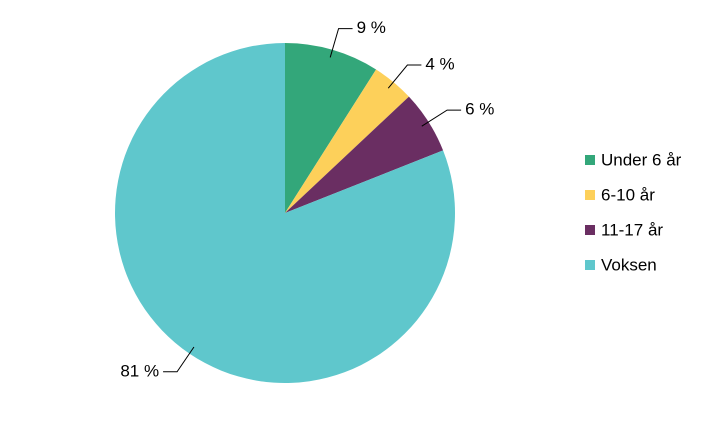 This screenshot has width=708, height=426. Describe the element at coordinates (628, 194) in the screenshot. I see `legend-label: 6-10 år` at that location.